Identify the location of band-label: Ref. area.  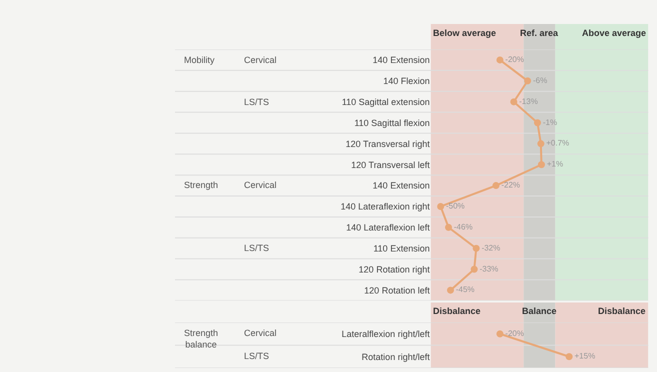
(540, 33).